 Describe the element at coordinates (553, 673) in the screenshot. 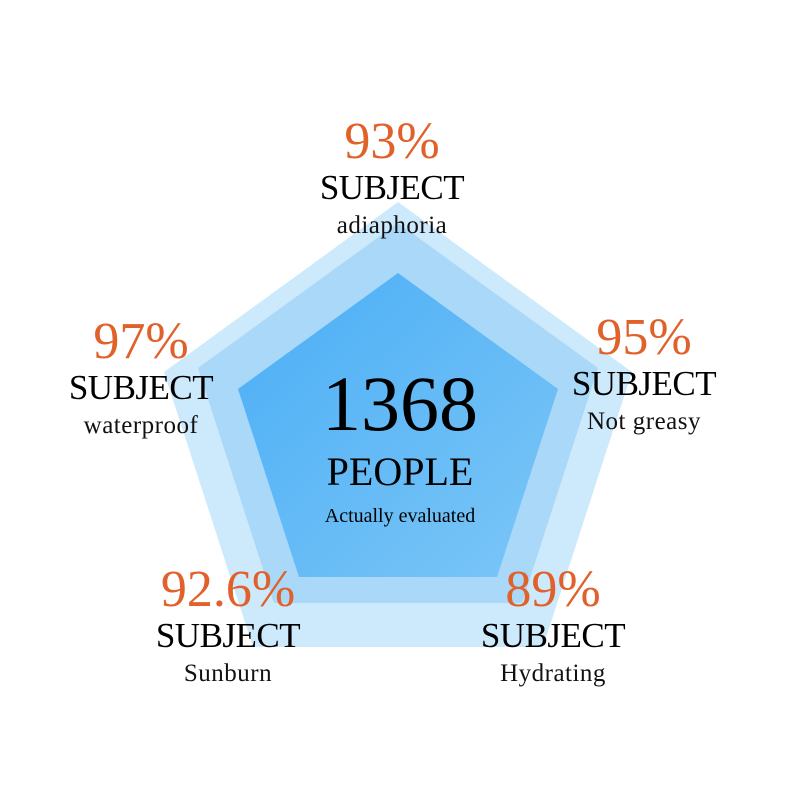

I see `item-sub: Hydrating` at that location.